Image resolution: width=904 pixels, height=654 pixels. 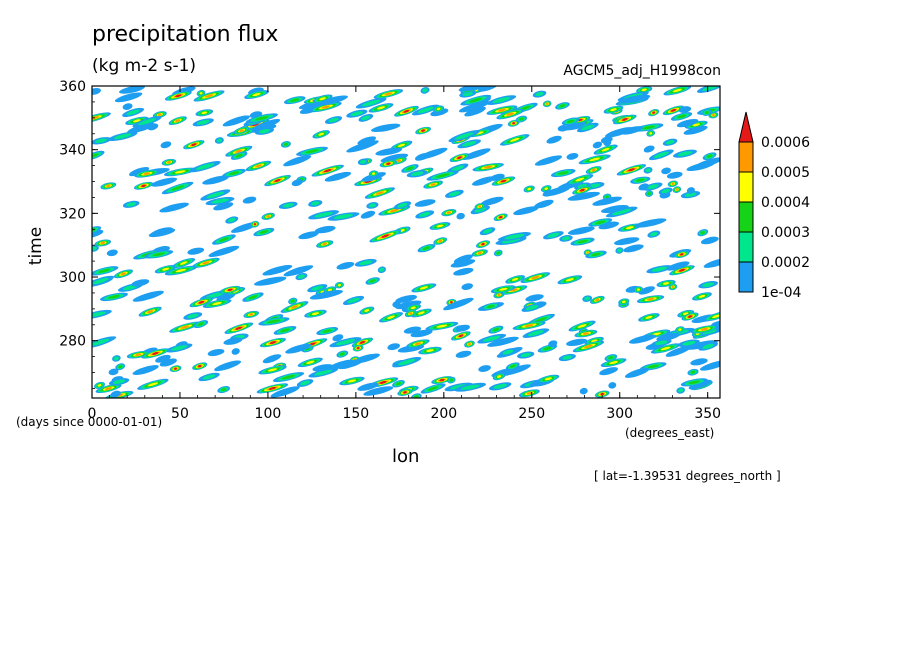 I want to click on colorbar-segment, so click(x=746, y=157).